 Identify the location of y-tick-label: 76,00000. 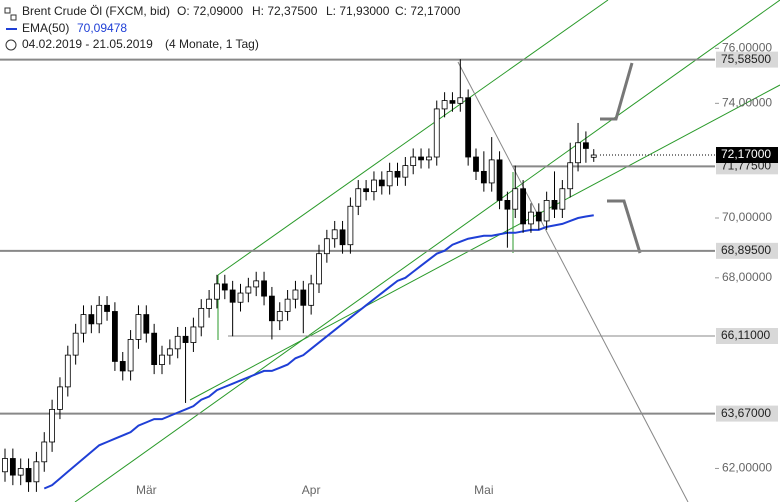
(747, 47).